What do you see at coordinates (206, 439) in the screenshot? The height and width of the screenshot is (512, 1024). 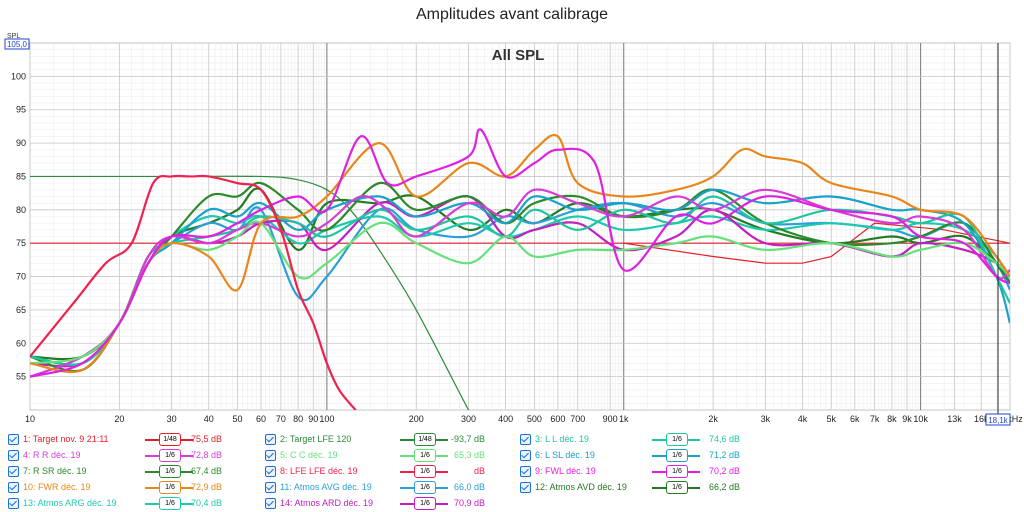 I see `legend-value: 75,5 dB` at bounding box center [206, 439].